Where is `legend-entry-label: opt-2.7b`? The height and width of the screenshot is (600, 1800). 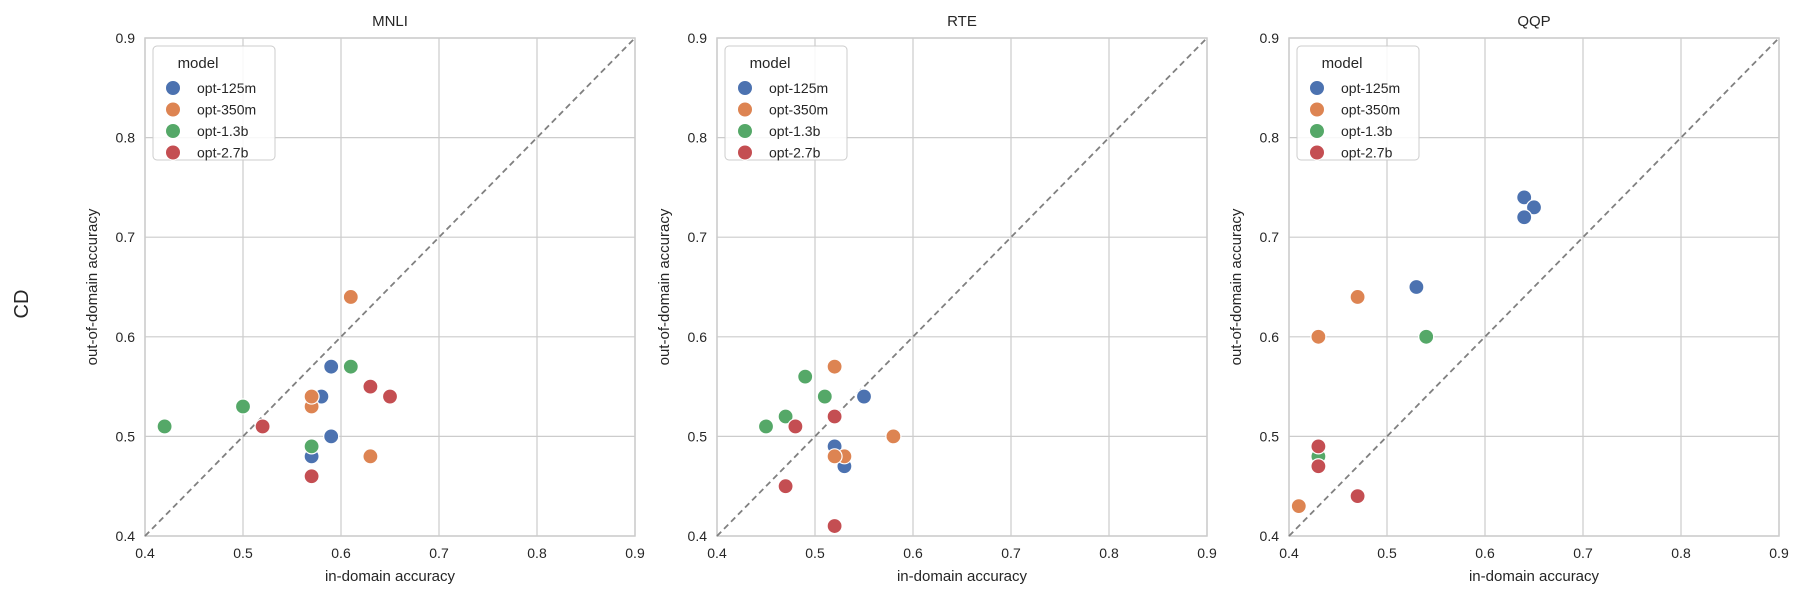
legend-entry-label: opt-2.7b is located at coordinates (1367, 153).